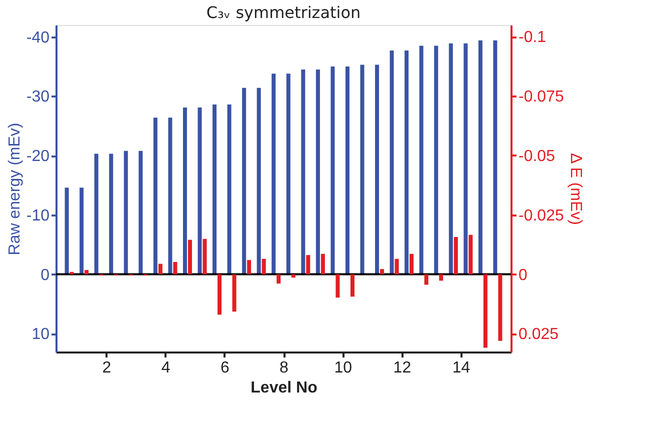 This screenshot has height=438, width=656. Describe the element at coordinates (541, 97) in the screenshot. I see `y2-tick-label: -0.075` at that location.